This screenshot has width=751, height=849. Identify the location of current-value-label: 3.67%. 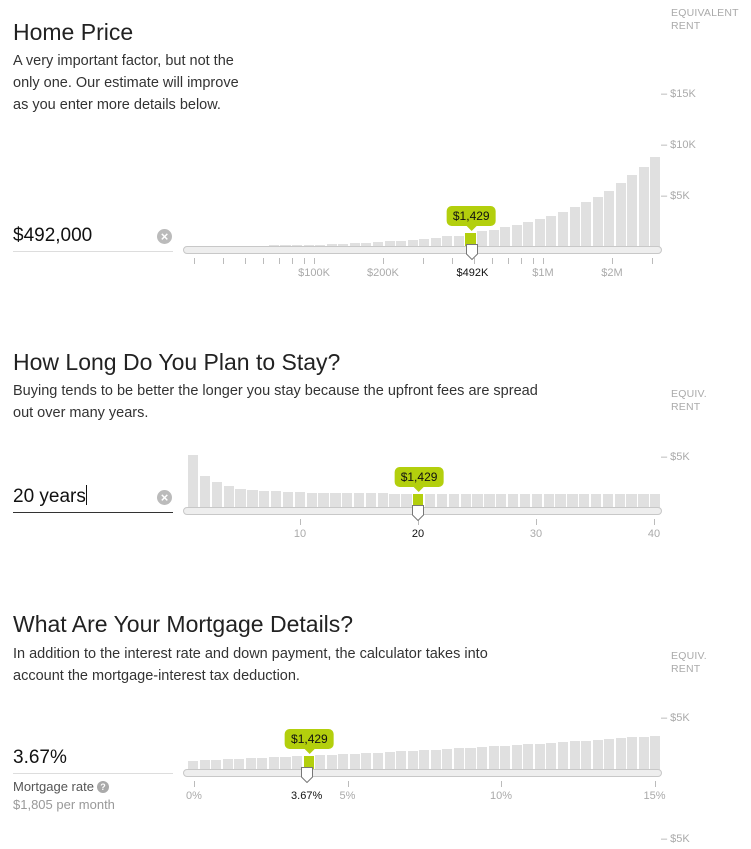
(307, 796).